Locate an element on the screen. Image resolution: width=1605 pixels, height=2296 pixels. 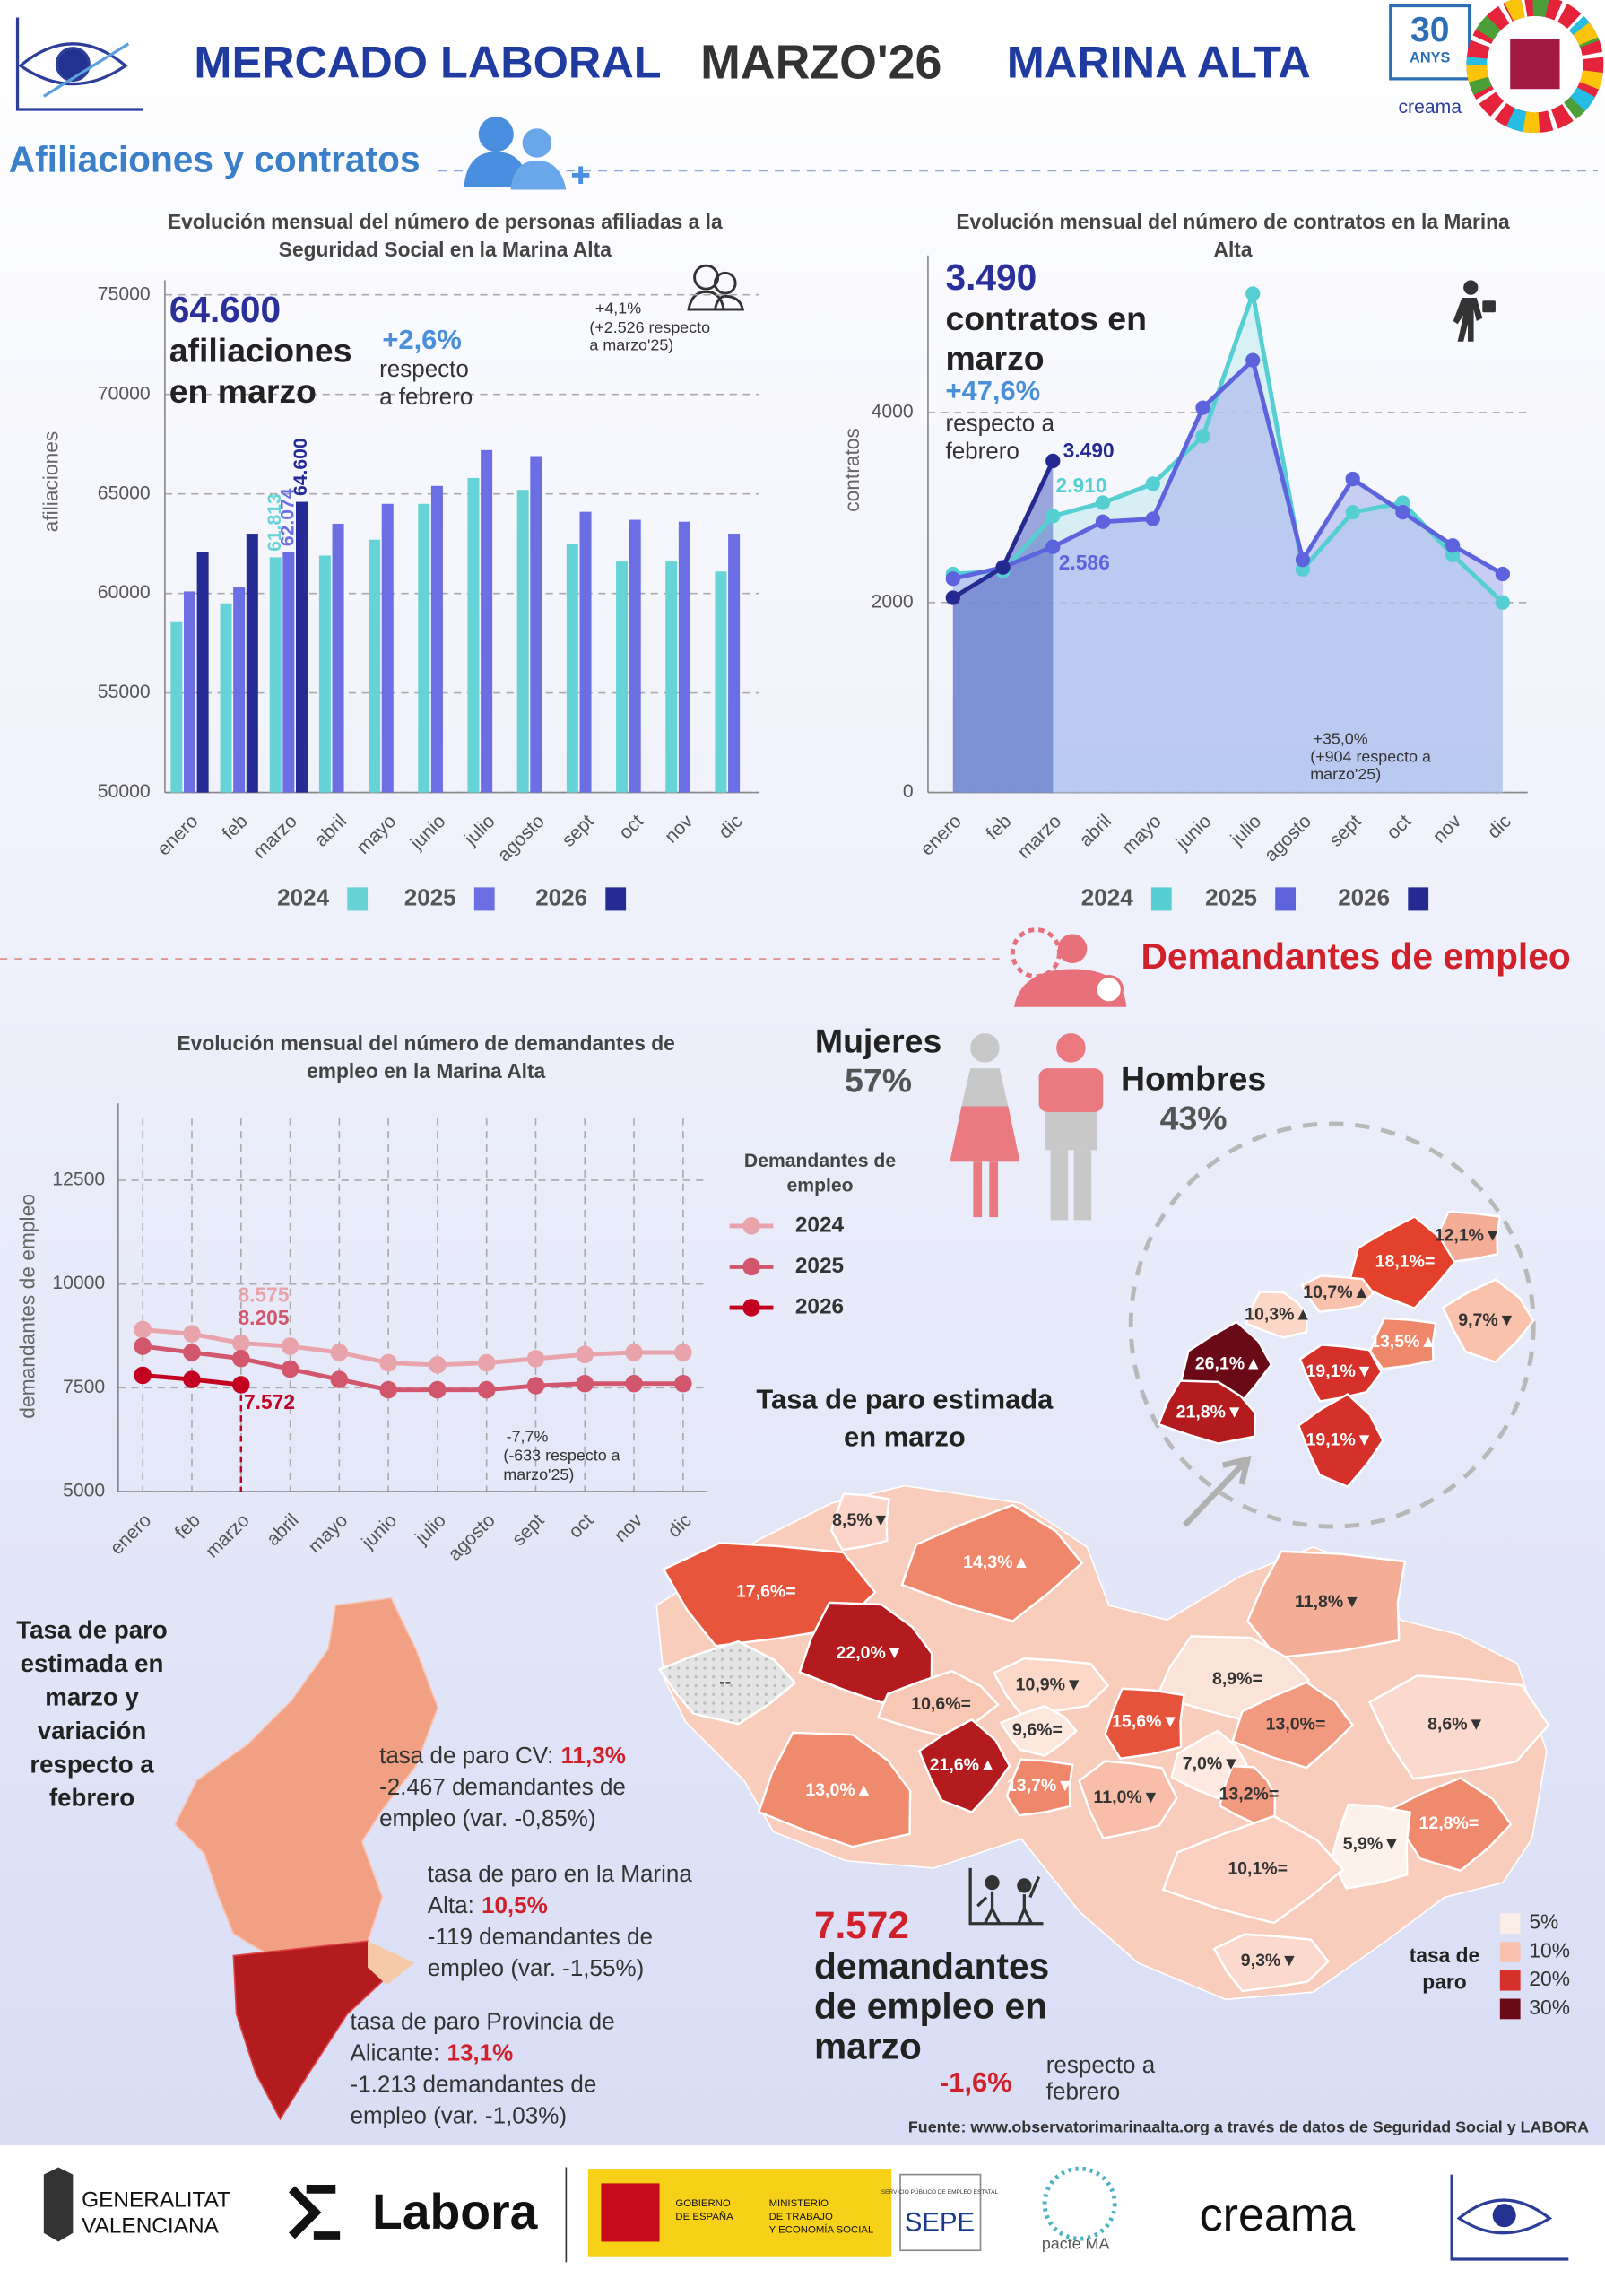
footer-text: Y ECONOMÍA SOCIAL is located at coordinates (821, 2229).